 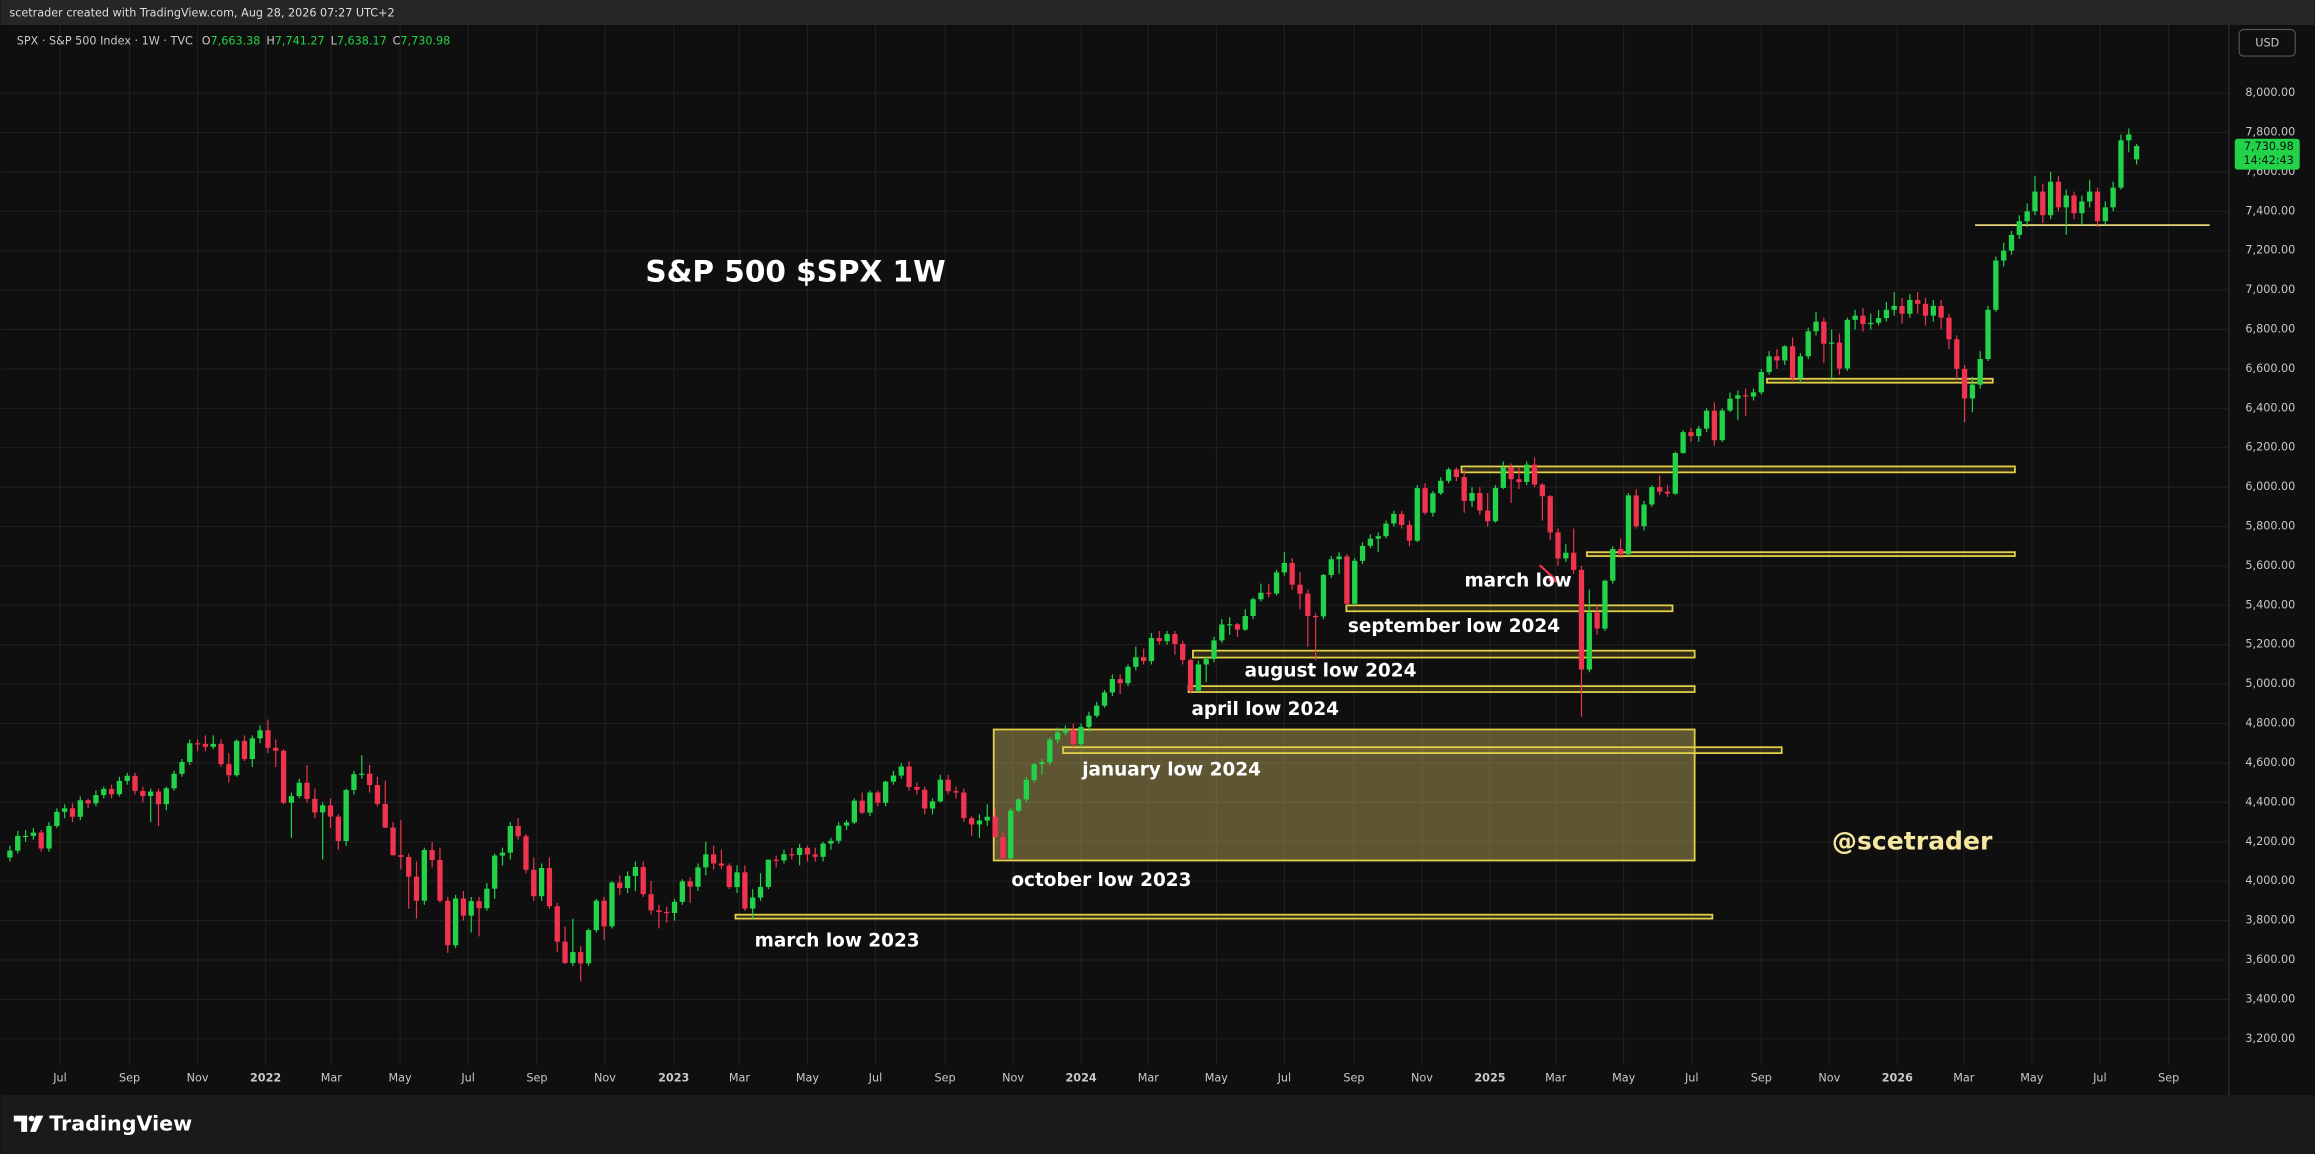 I want to click on x-tick-label: Jul, so click(x=1691, y=1078).